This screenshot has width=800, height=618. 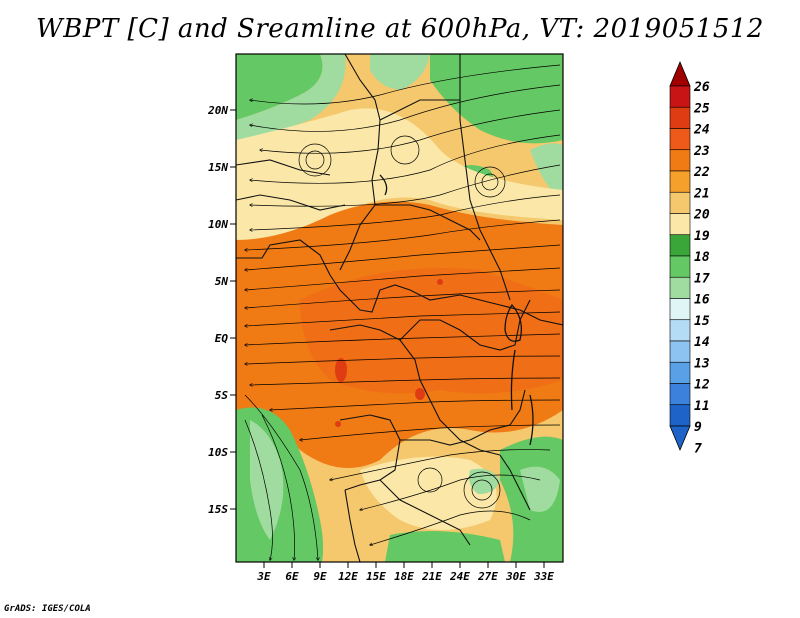 I want to click on colorbar-label: 21, so click(x=701, y=193).